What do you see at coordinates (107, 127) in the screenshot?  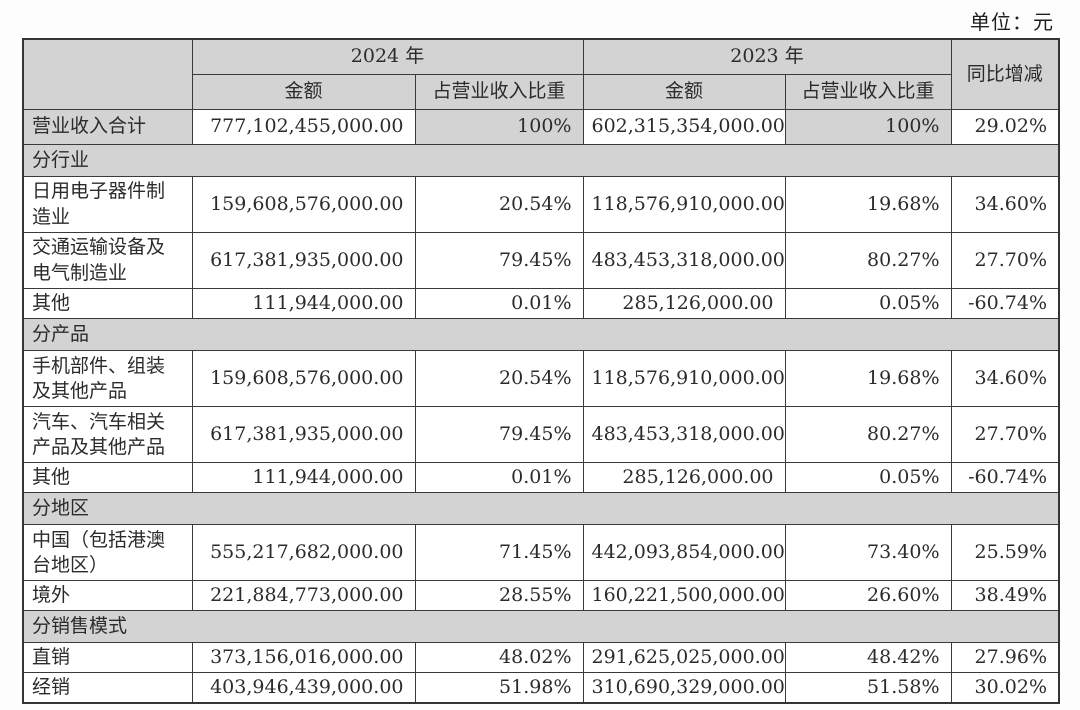 I see `row-label: 营业收入合计` at bounding box center [107, 127].